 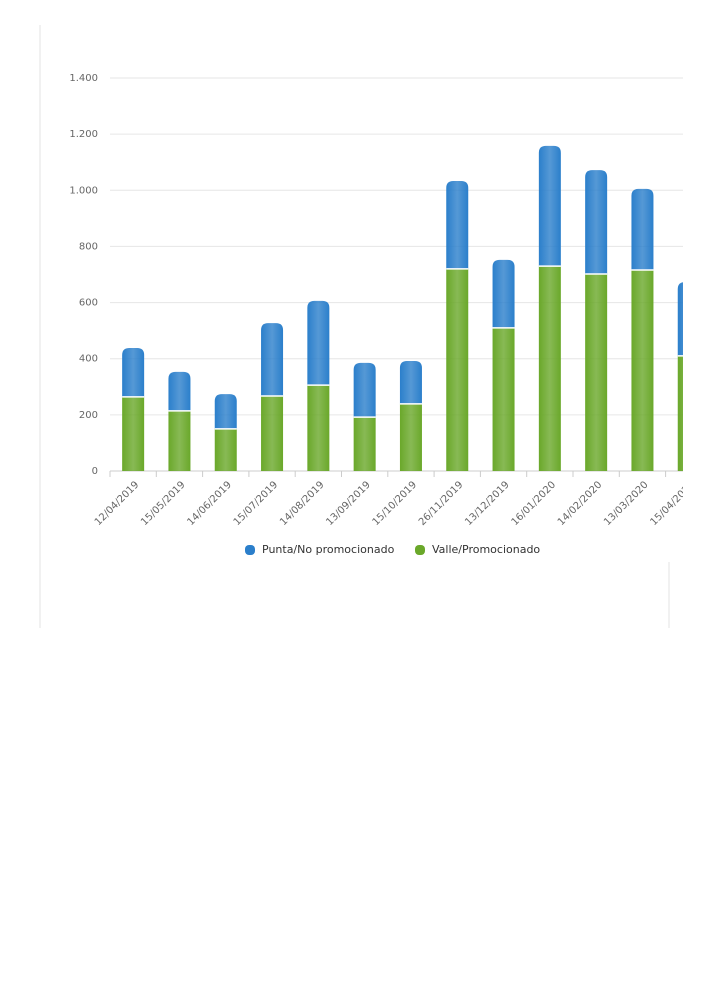 What do you see at coordinates (117, 503) in the screenshot?
I see `x-tick-label: 12/04/2019` at bounding box center [117, 503].